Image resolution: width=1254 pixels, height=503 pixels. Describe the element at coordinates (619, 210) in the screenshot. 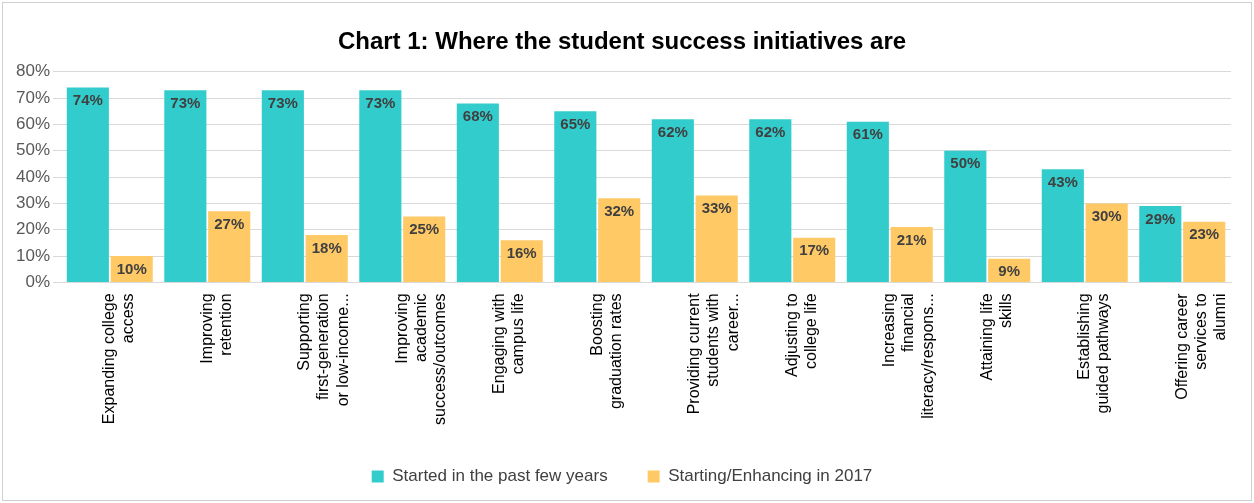

I see `data-label: 32%` at that location.